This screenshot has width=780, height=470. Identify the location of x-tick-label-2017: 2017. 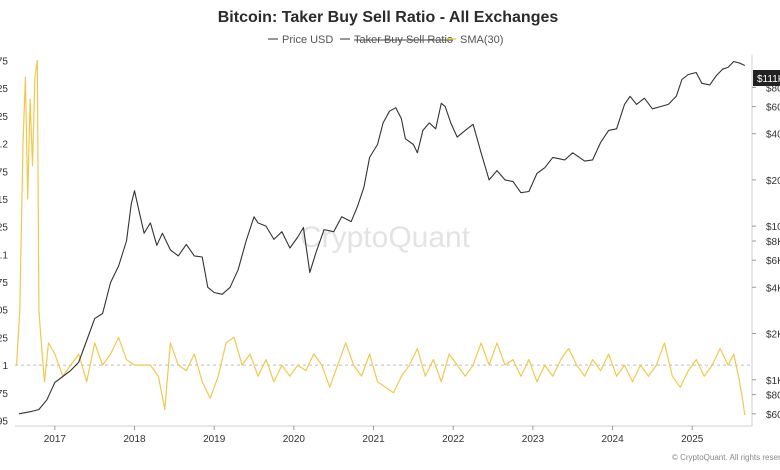
(55, 439).